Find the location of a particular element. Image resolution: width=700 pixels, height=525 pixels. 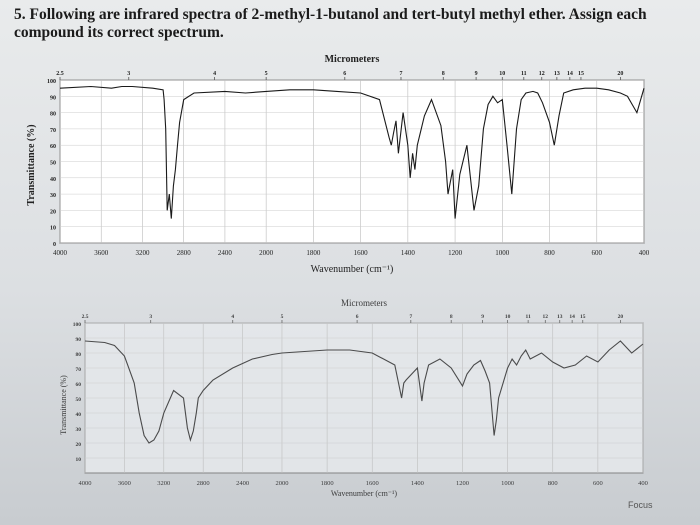

y-axis-title-2: Transmittance (%) is located at coordinates (63, 405).